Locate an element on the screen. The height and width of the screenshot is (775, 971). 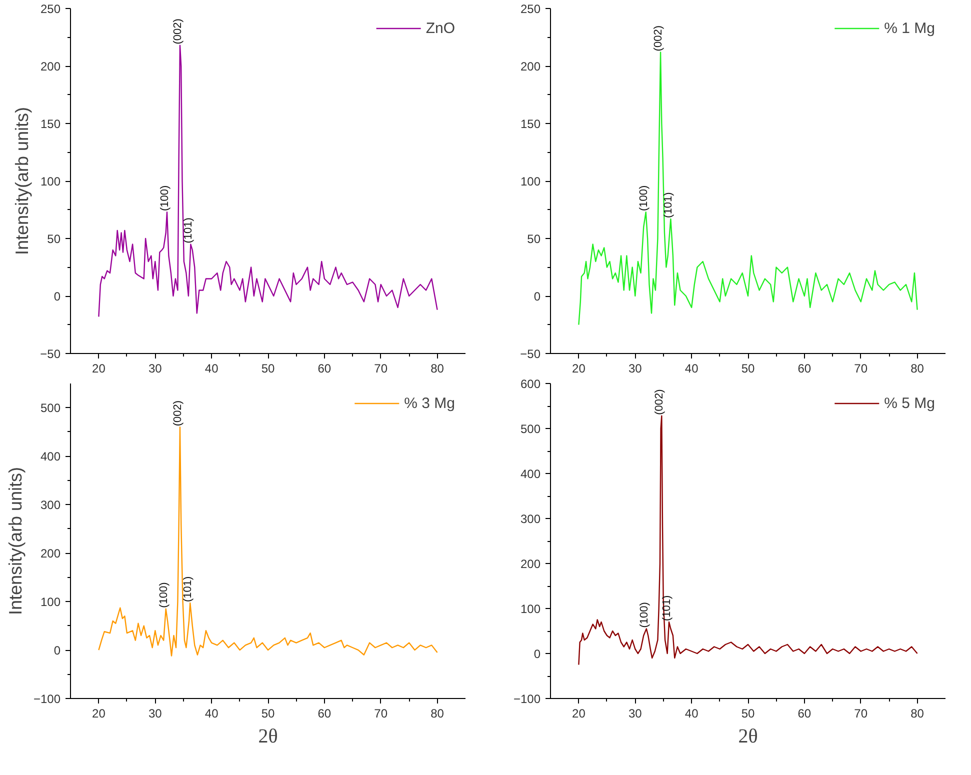
legend-label: % 5 Mg is located at coordinates (909, 403).